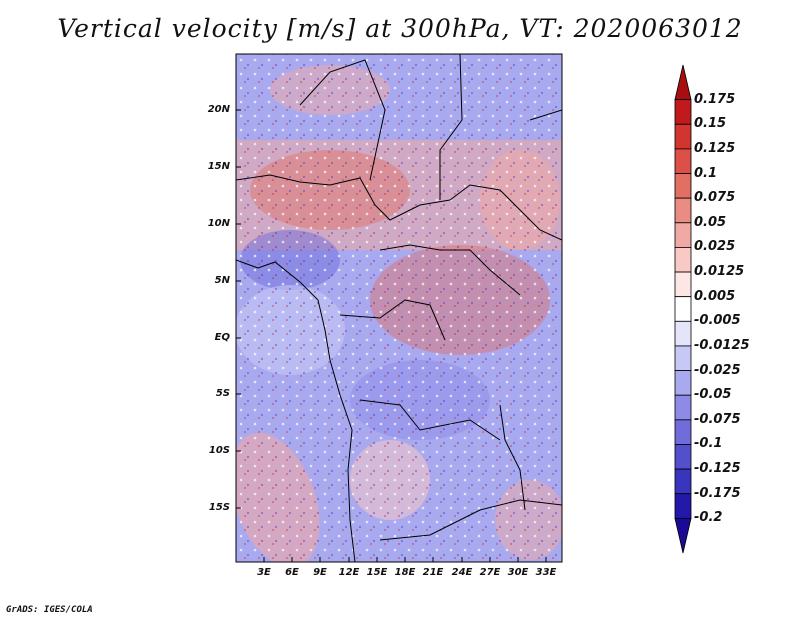 The width and height of the screenshot is (800, 618). I want to click on colorbar-level-label: -0.05, so click(713, 395).